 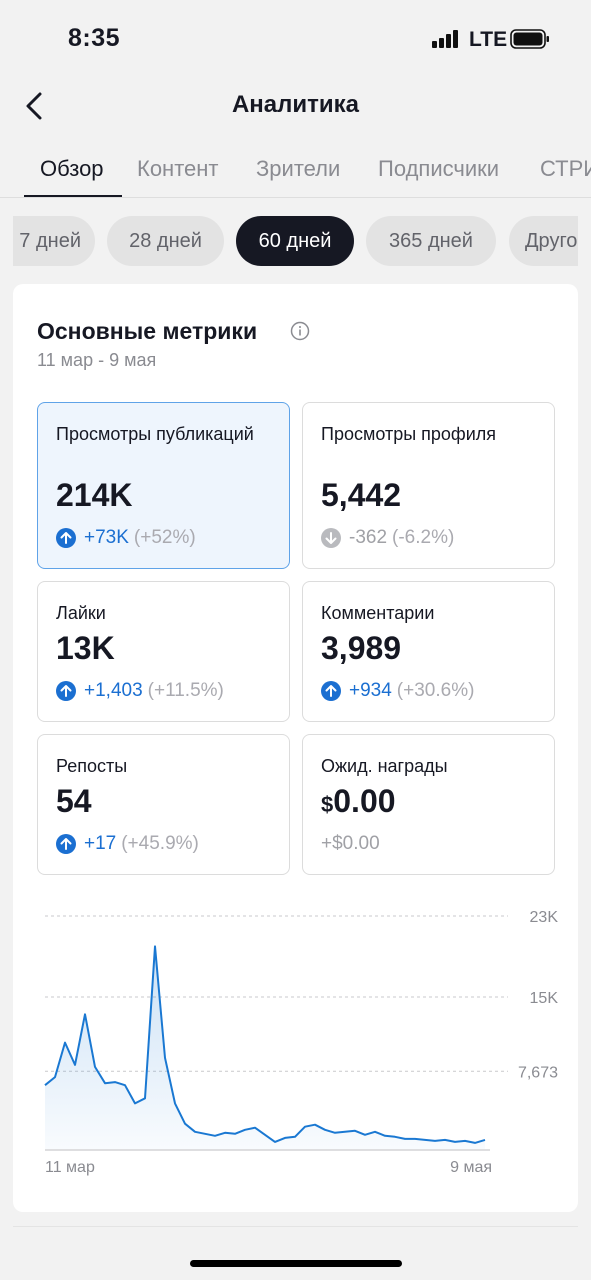 I want to click on y-tick-label: 7,673, so click(x=538, y=1072).